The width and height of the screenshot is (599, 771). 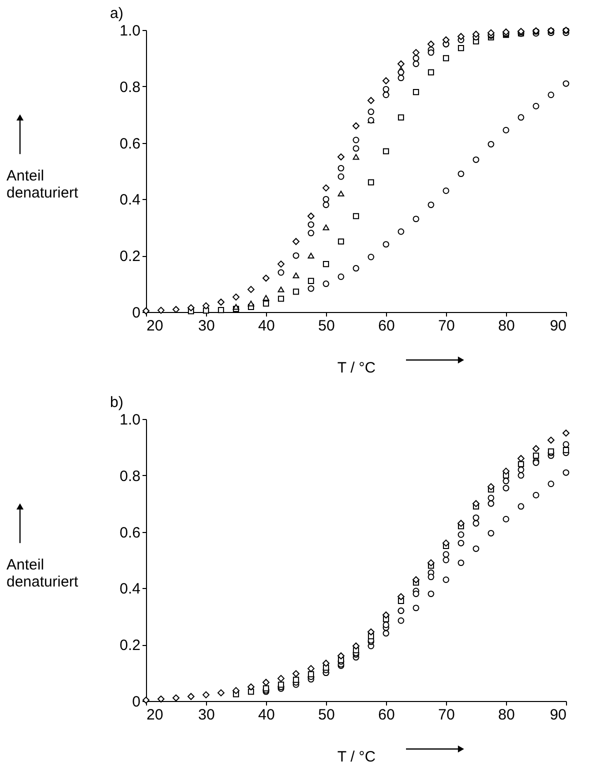 What do you see at coordinates (117, 402) in the screenshot?
I see `chart-title: b)` at bounding box center [117, 402].